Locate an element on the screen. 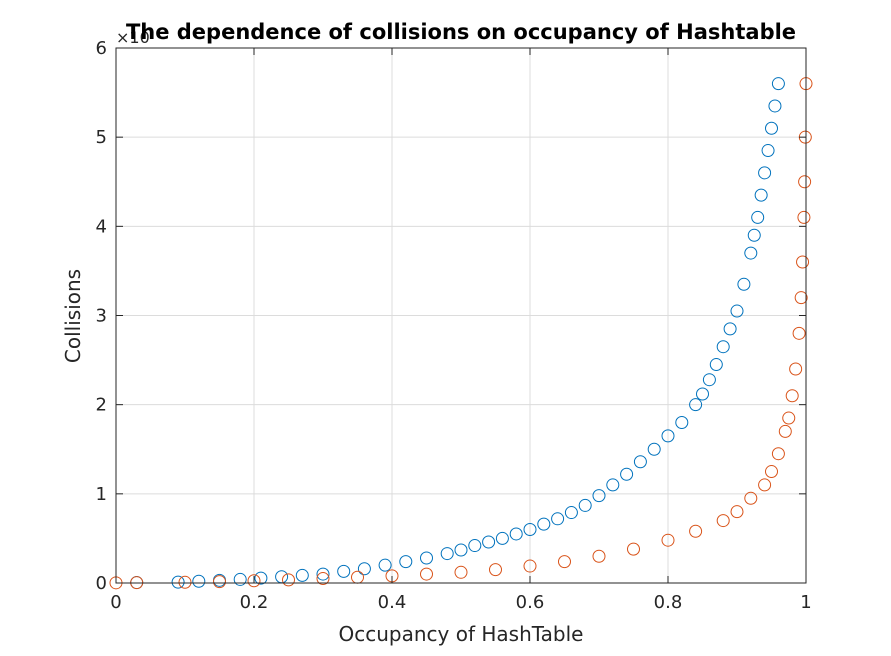 Image resolution: width=891 pixels, height=656 pixels. x-tick-label: 0.8 is located at coordinates (668, 602).